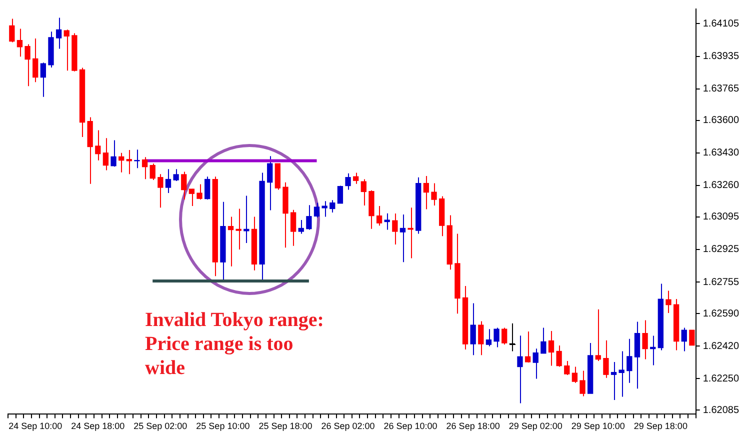 Image resolution: width=746 pixels, height=437 pixels. Describe the element at coordinates (721, 250) in the screenshot. I see `y-tick-label: 1.62925` at that location.